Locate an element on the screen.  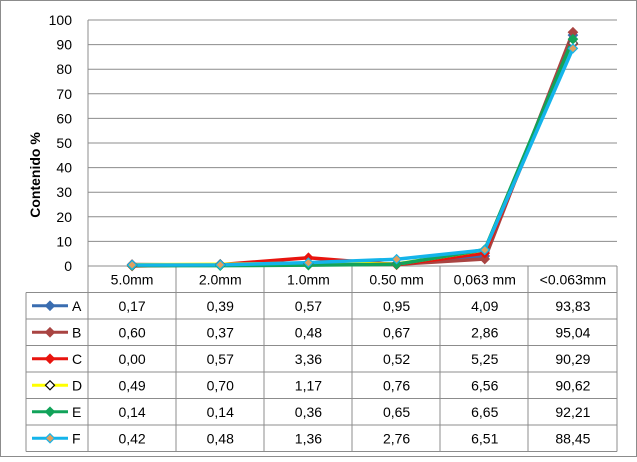
y-tick-label: 0 is located at coordinates (68, 266).